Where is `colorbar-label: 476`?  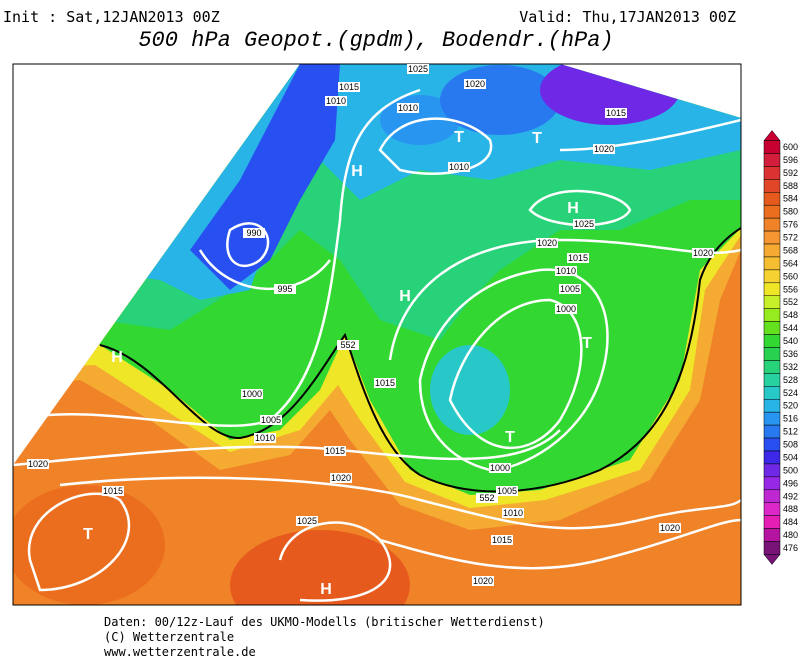 colorbar-label: 476 is located at coordinates (790, 548).